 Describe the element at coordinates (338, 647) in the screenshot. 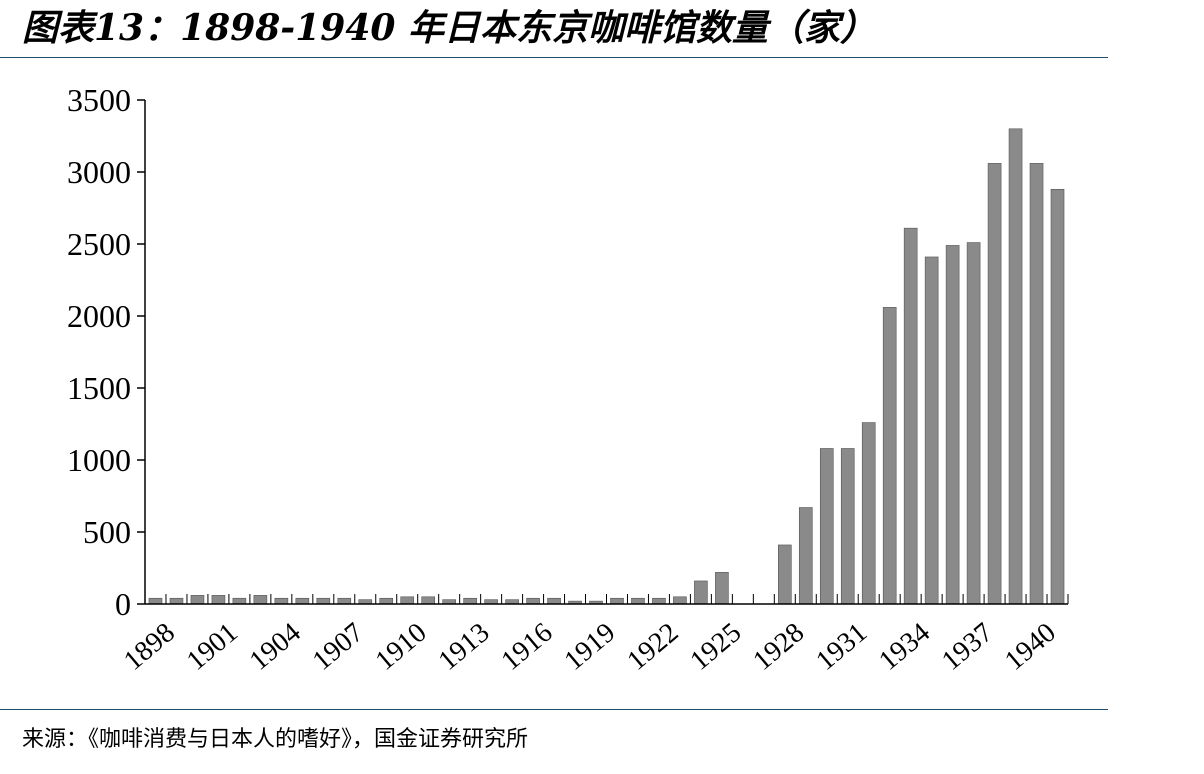

I see `x-tick-label: 1907` at that location.